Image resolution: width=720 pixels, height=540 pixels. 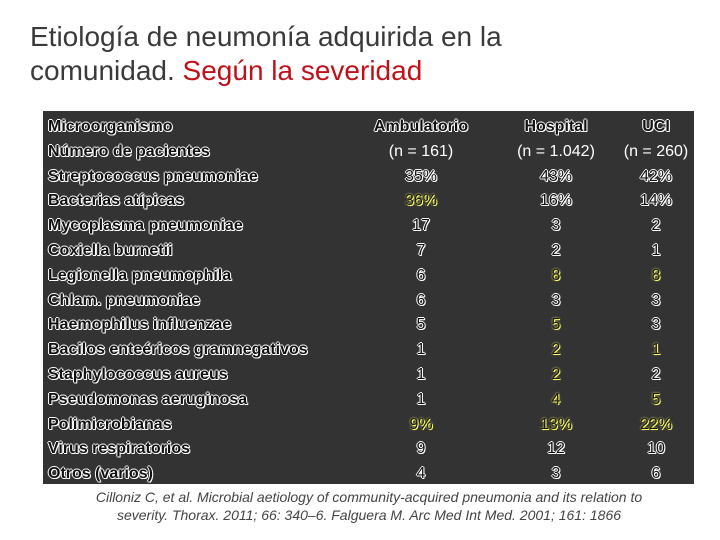 I want to click on row-label: Bacterias atípicas, so click(x=116, y=201).